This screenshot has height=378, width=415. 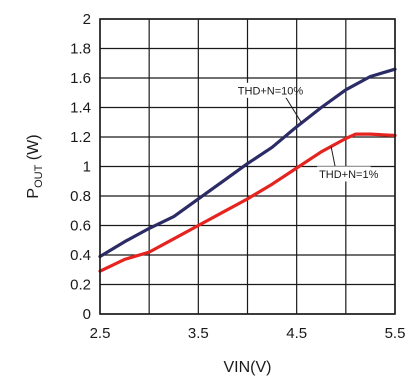 What do you see at coordinates (248, 367) in the screenshot?
I see `x-axis-label: VIN(V)` at bounding box center [248, 367].